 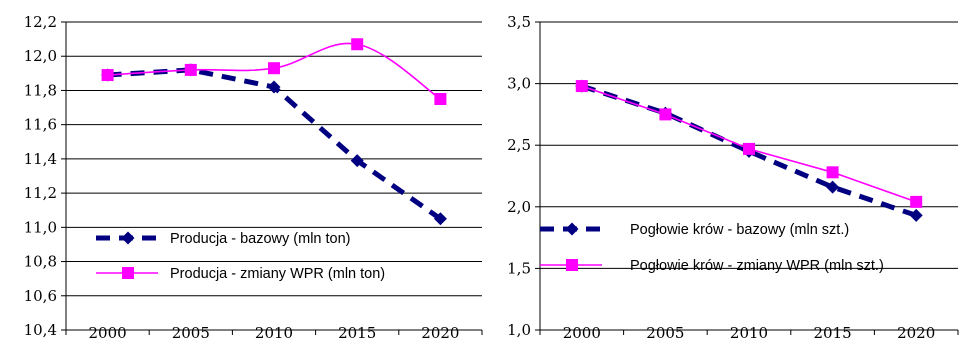 What do you see at coordinates (277, 274) in the screenshot?
I see `legend-label: Producja - zmiany WPR (mln ton)` at bounding box center [277, 274].